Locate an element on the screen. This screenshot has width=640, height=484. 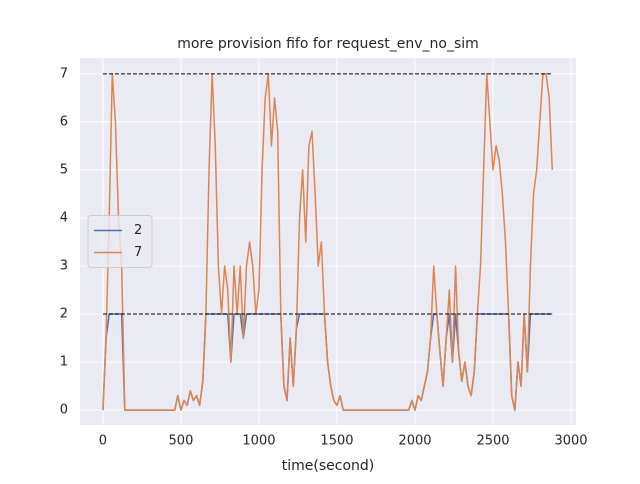
x-axis-label: time(second) is located at coordinates (328, 466).